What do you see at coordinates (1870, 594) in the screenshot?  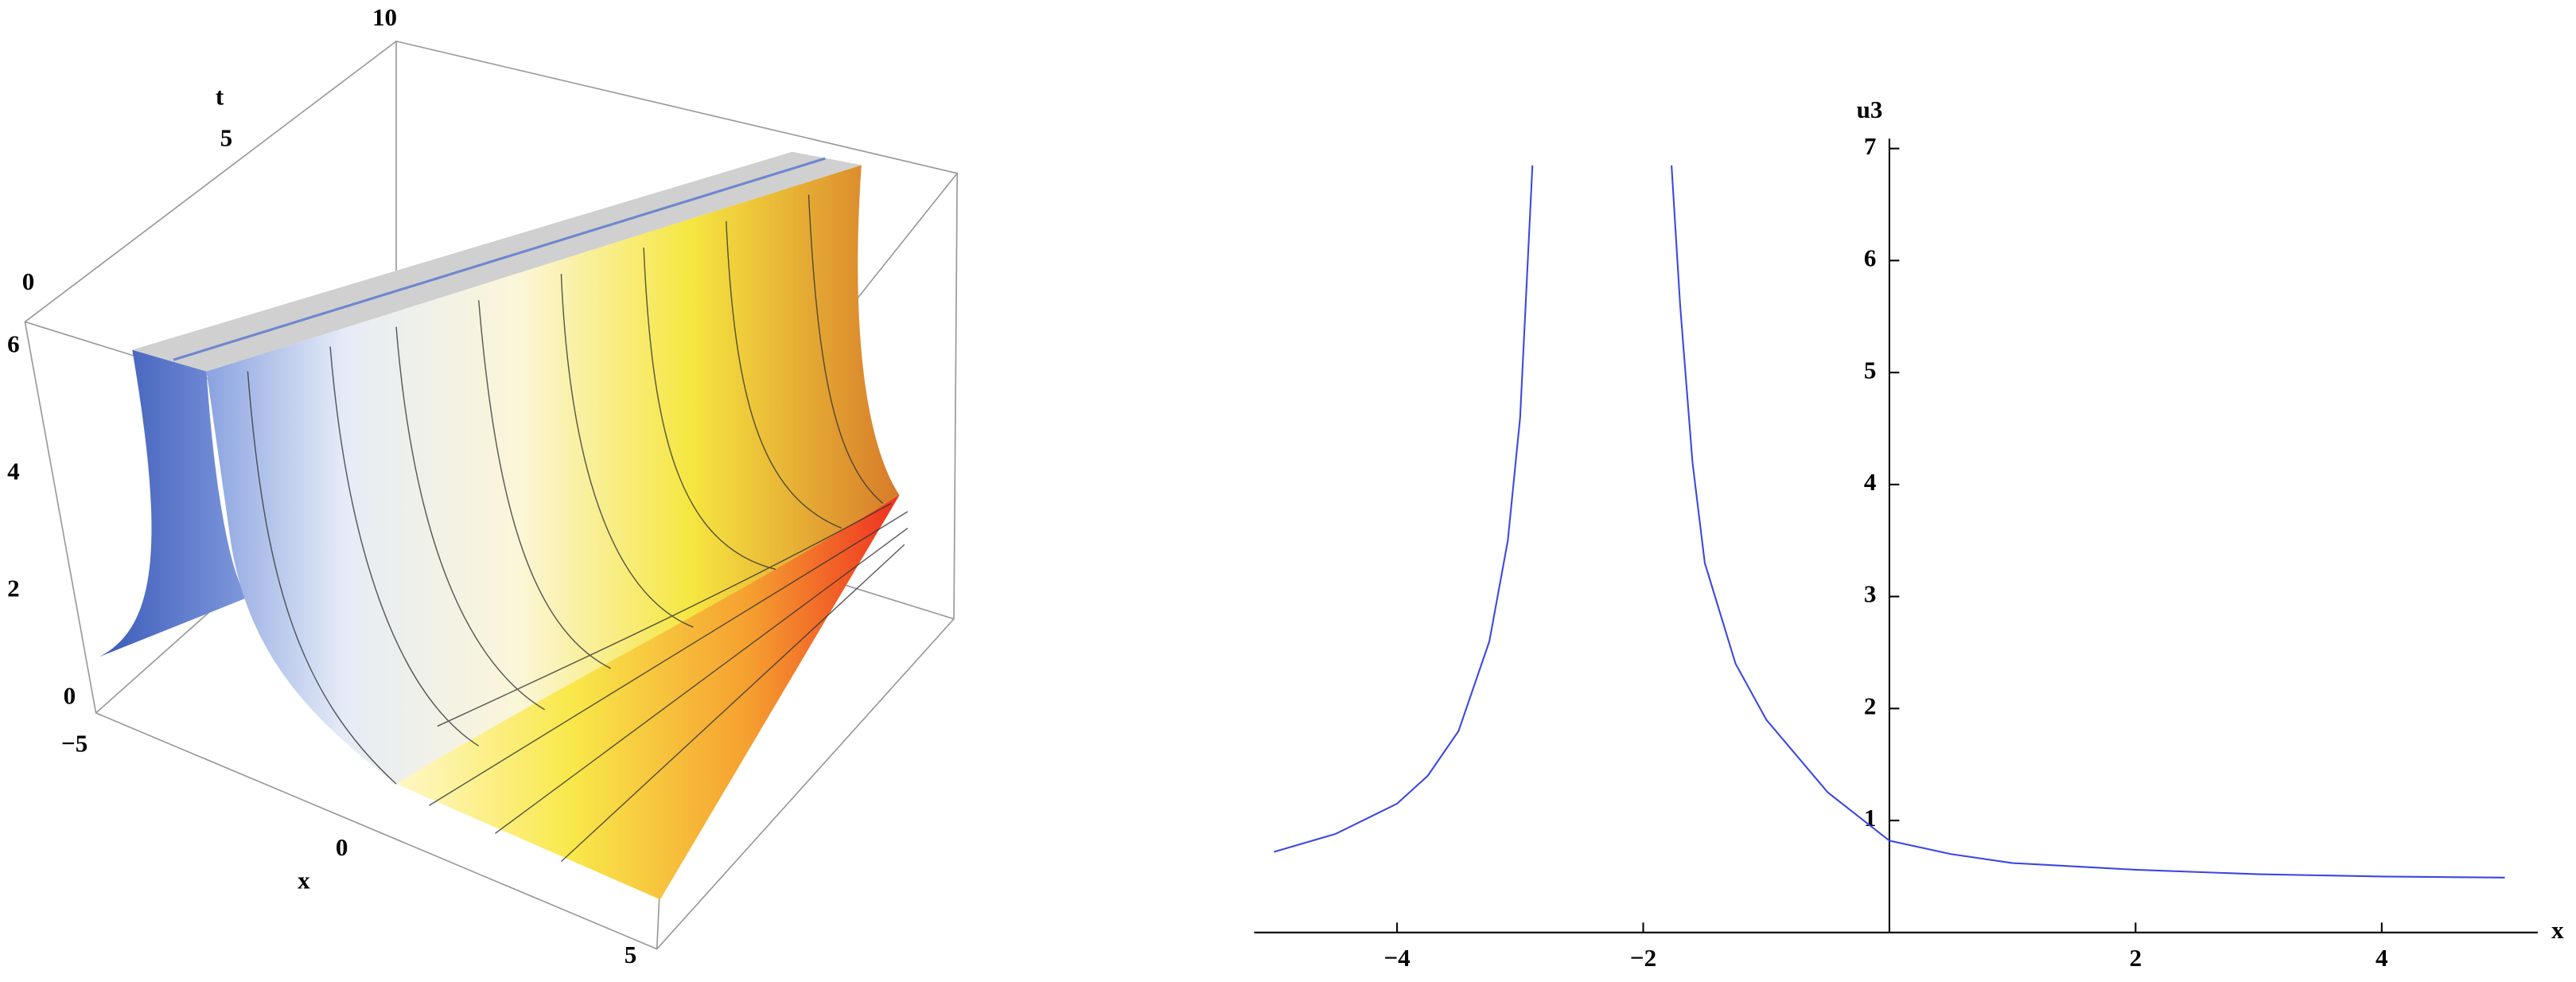 I see `y-tick-label: 3` at bounding box center [1870, 594].